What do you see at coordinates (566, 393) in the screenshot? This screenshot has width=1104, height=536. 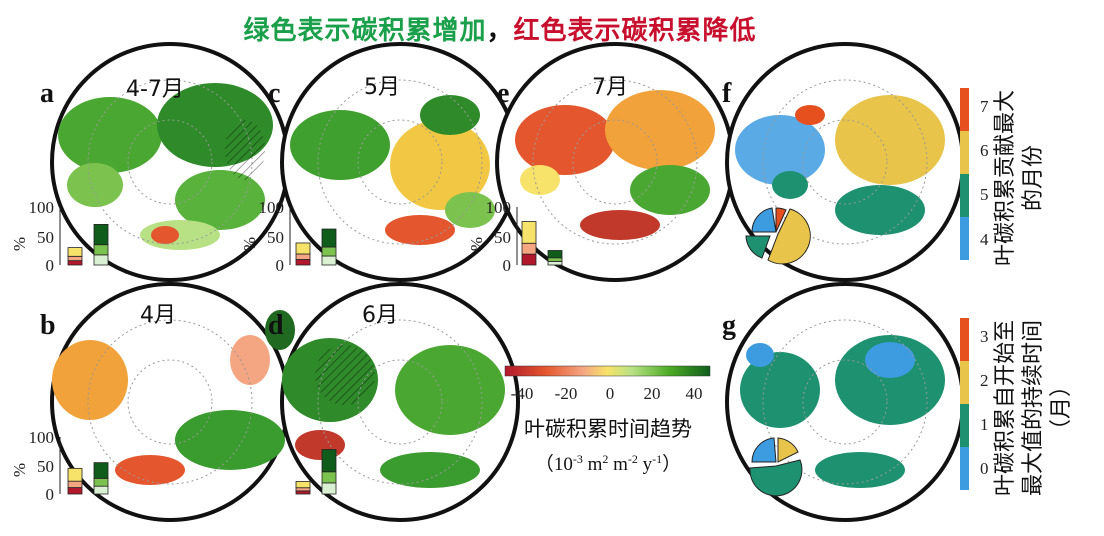 I see `colorbar-tick: -20` at bounding box center [566, 393].